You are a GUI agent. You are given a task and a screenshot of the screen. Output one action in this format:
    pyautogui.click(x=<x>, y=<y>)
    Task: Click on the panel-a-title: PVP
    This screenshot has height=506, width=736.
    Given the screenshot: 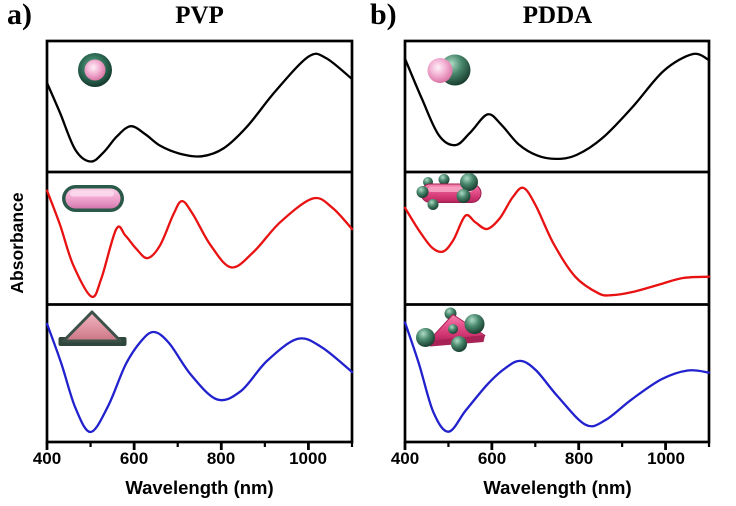 What is the action you would take?
    pyautogui.click(x=199, y=15)
    